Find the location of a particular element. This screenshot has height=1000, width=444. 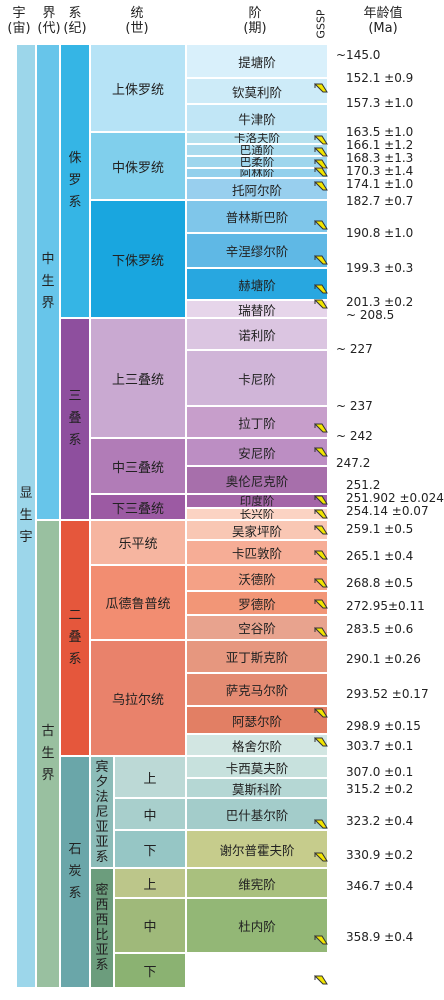

stage-cell-label: 托阿尔阶 is located at coordinates (256, 190).